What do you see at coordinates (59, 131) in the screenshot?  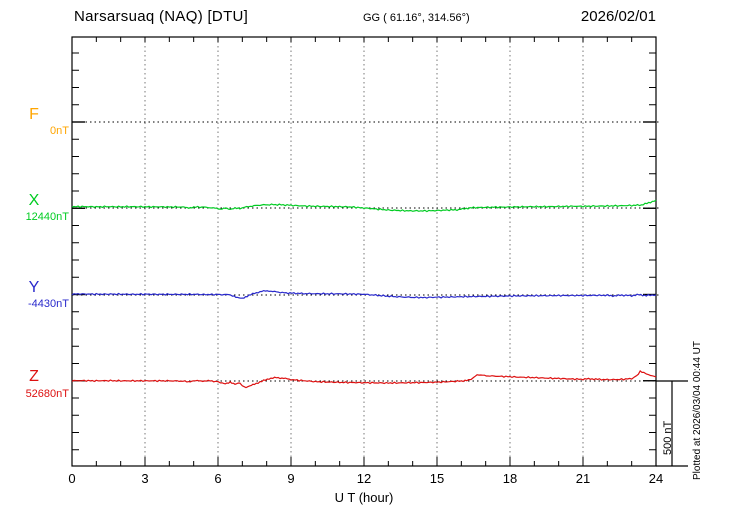 I see `component-baseline-f: 0nT` at bounding box center [59, 131].